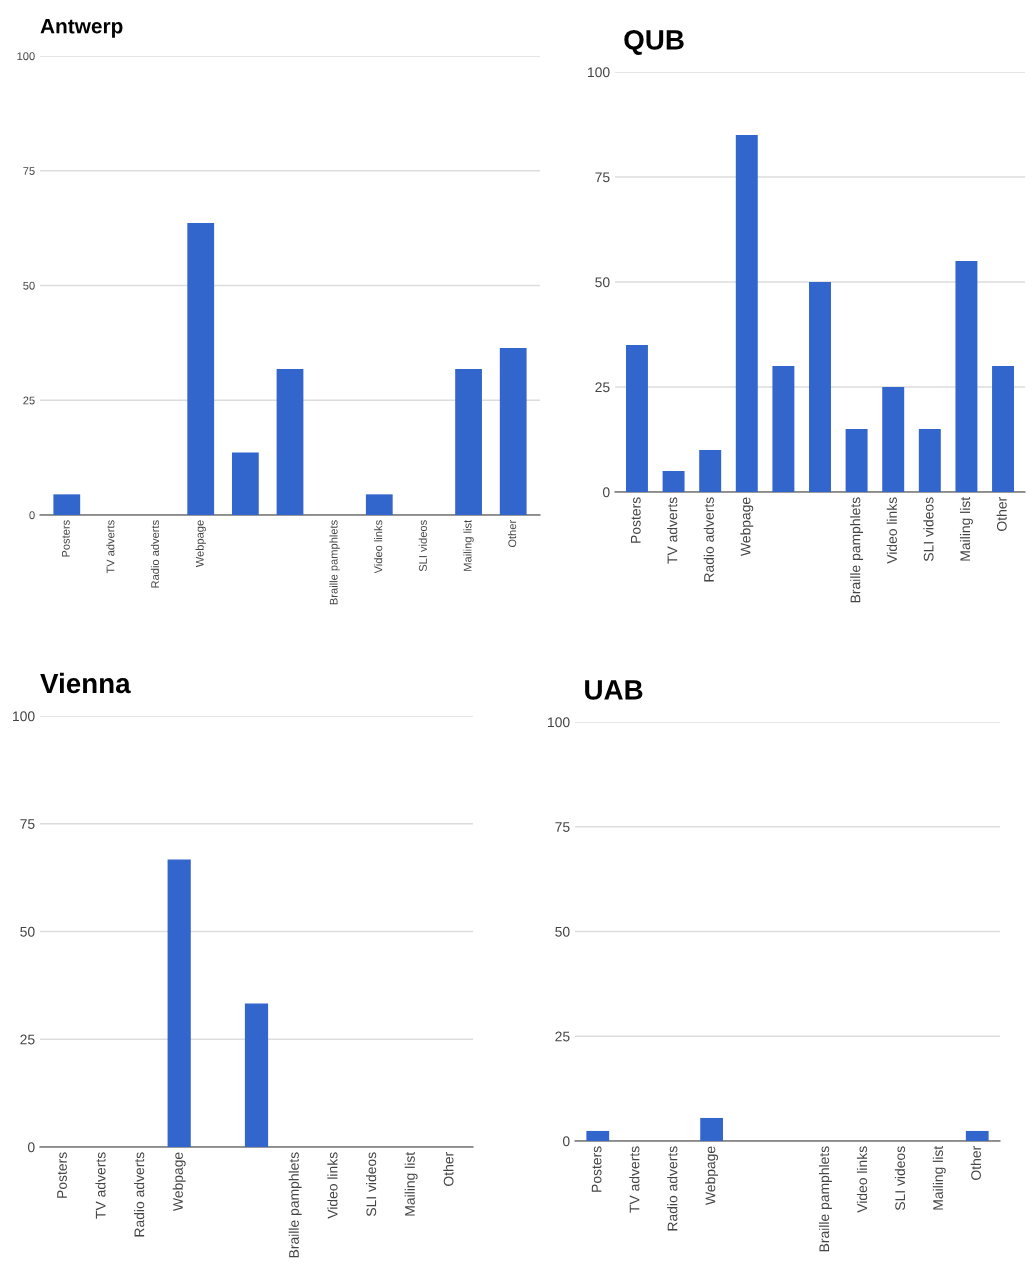 The height and width of the screenshot is (1277, 1033). What do you see at coordinates (654, 42) in the screenshot?
I see `chart-title: QUB` at bounding box center [654, 42].